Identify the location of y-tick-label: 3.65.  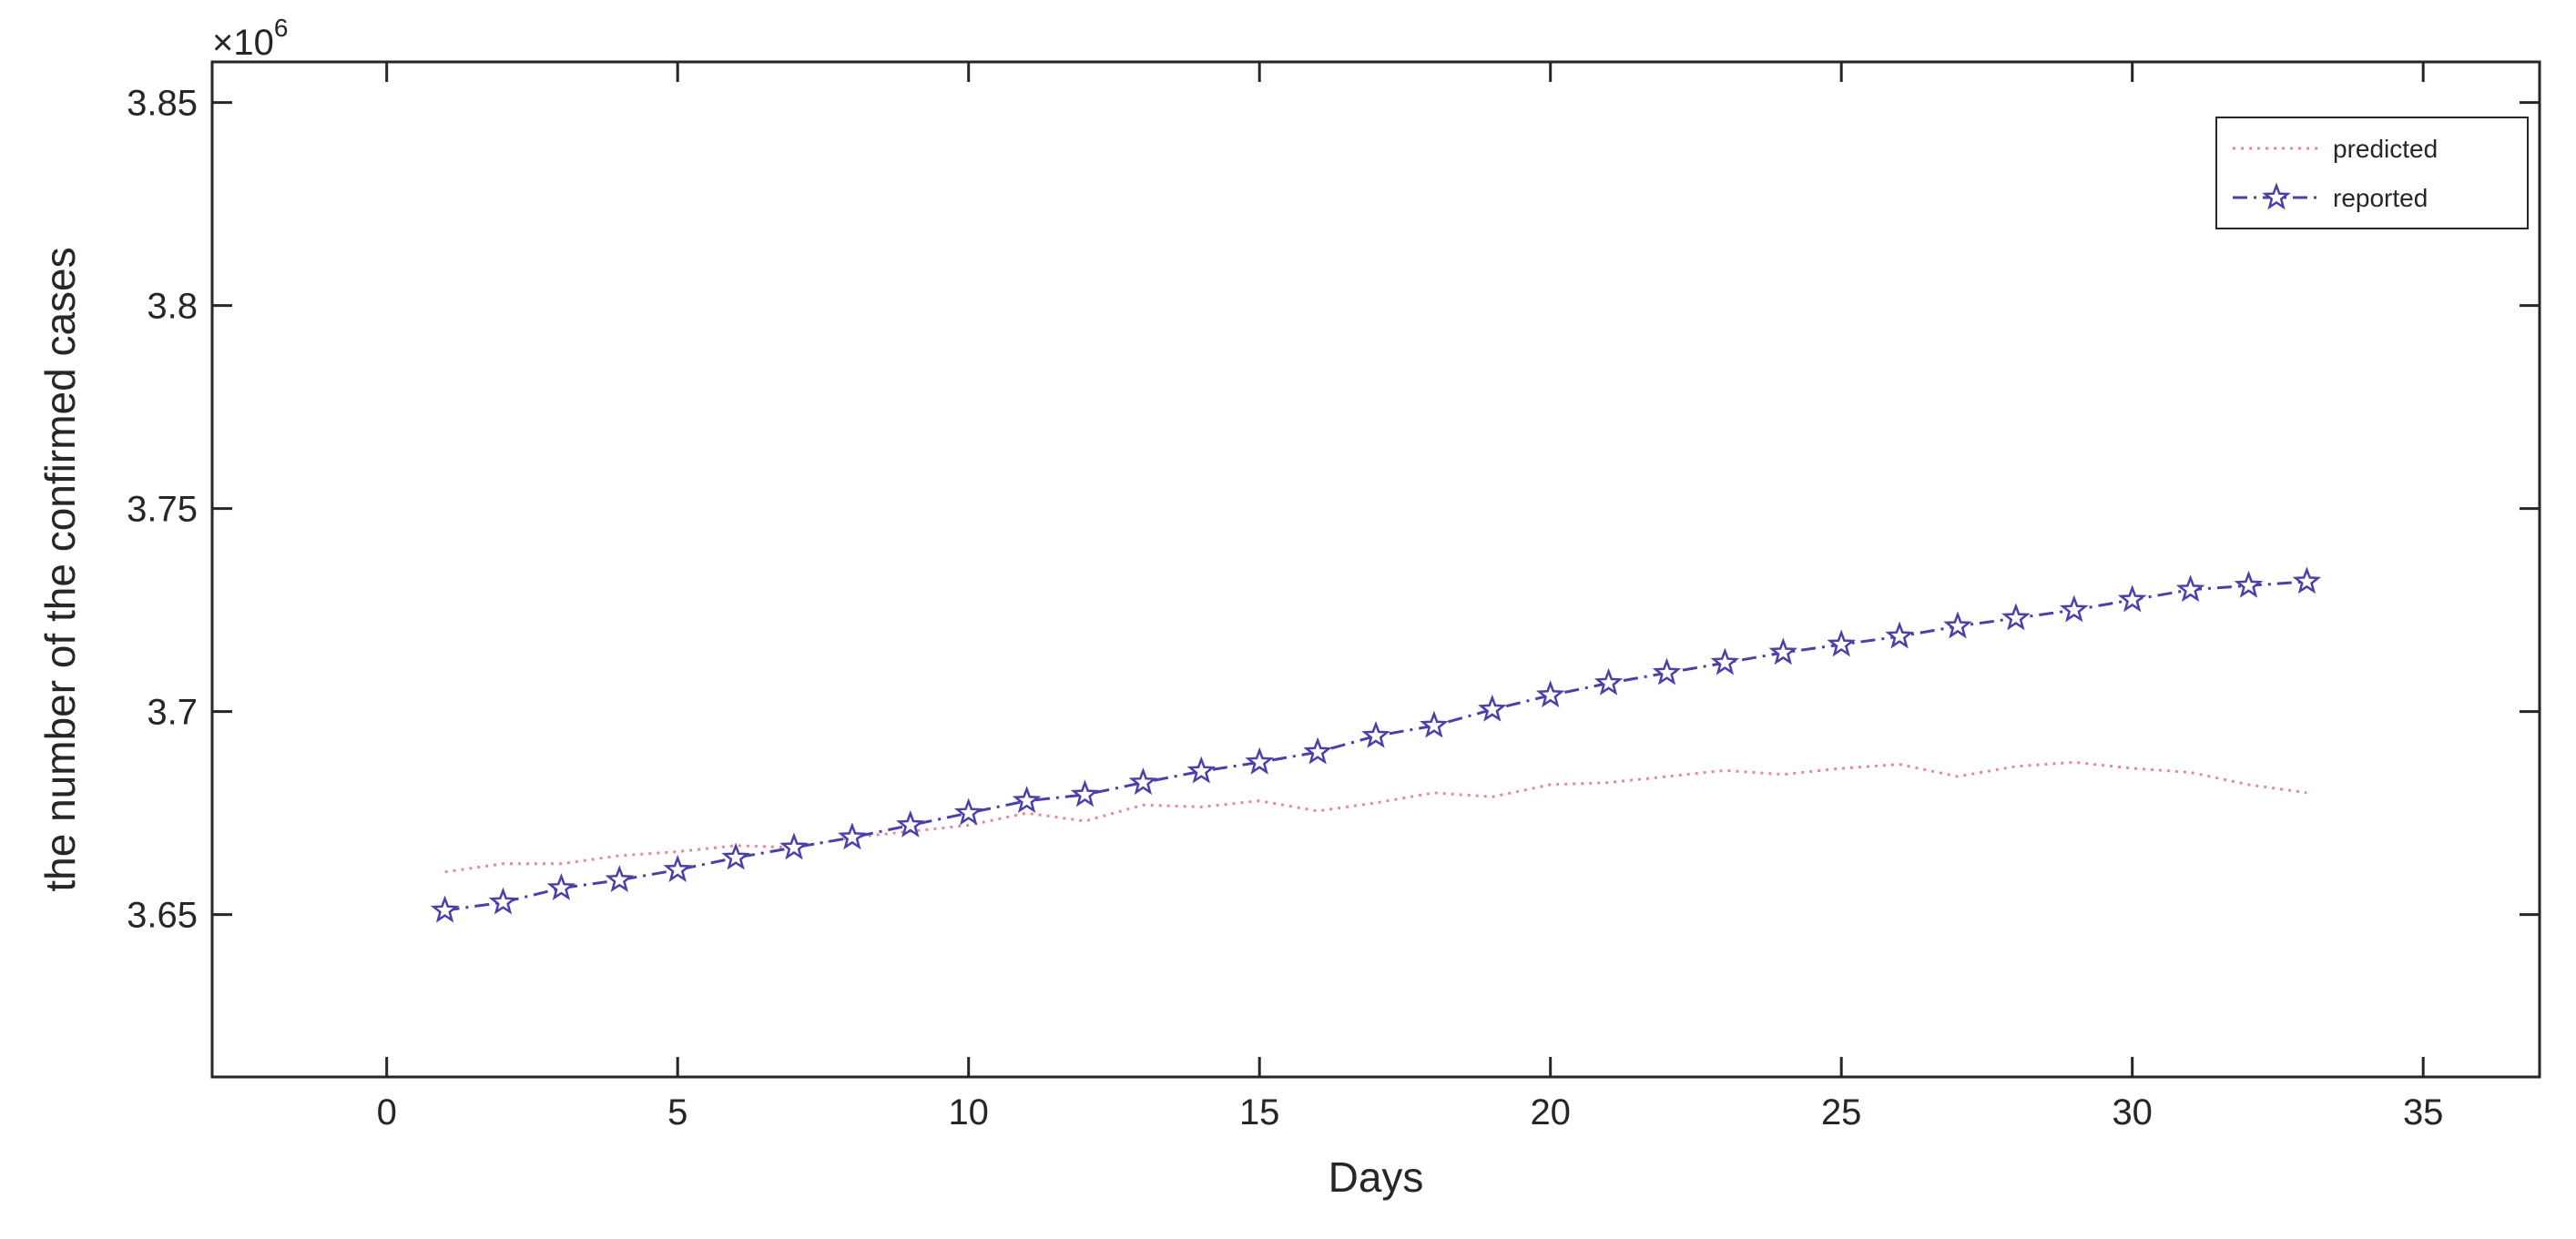
(162, 916).